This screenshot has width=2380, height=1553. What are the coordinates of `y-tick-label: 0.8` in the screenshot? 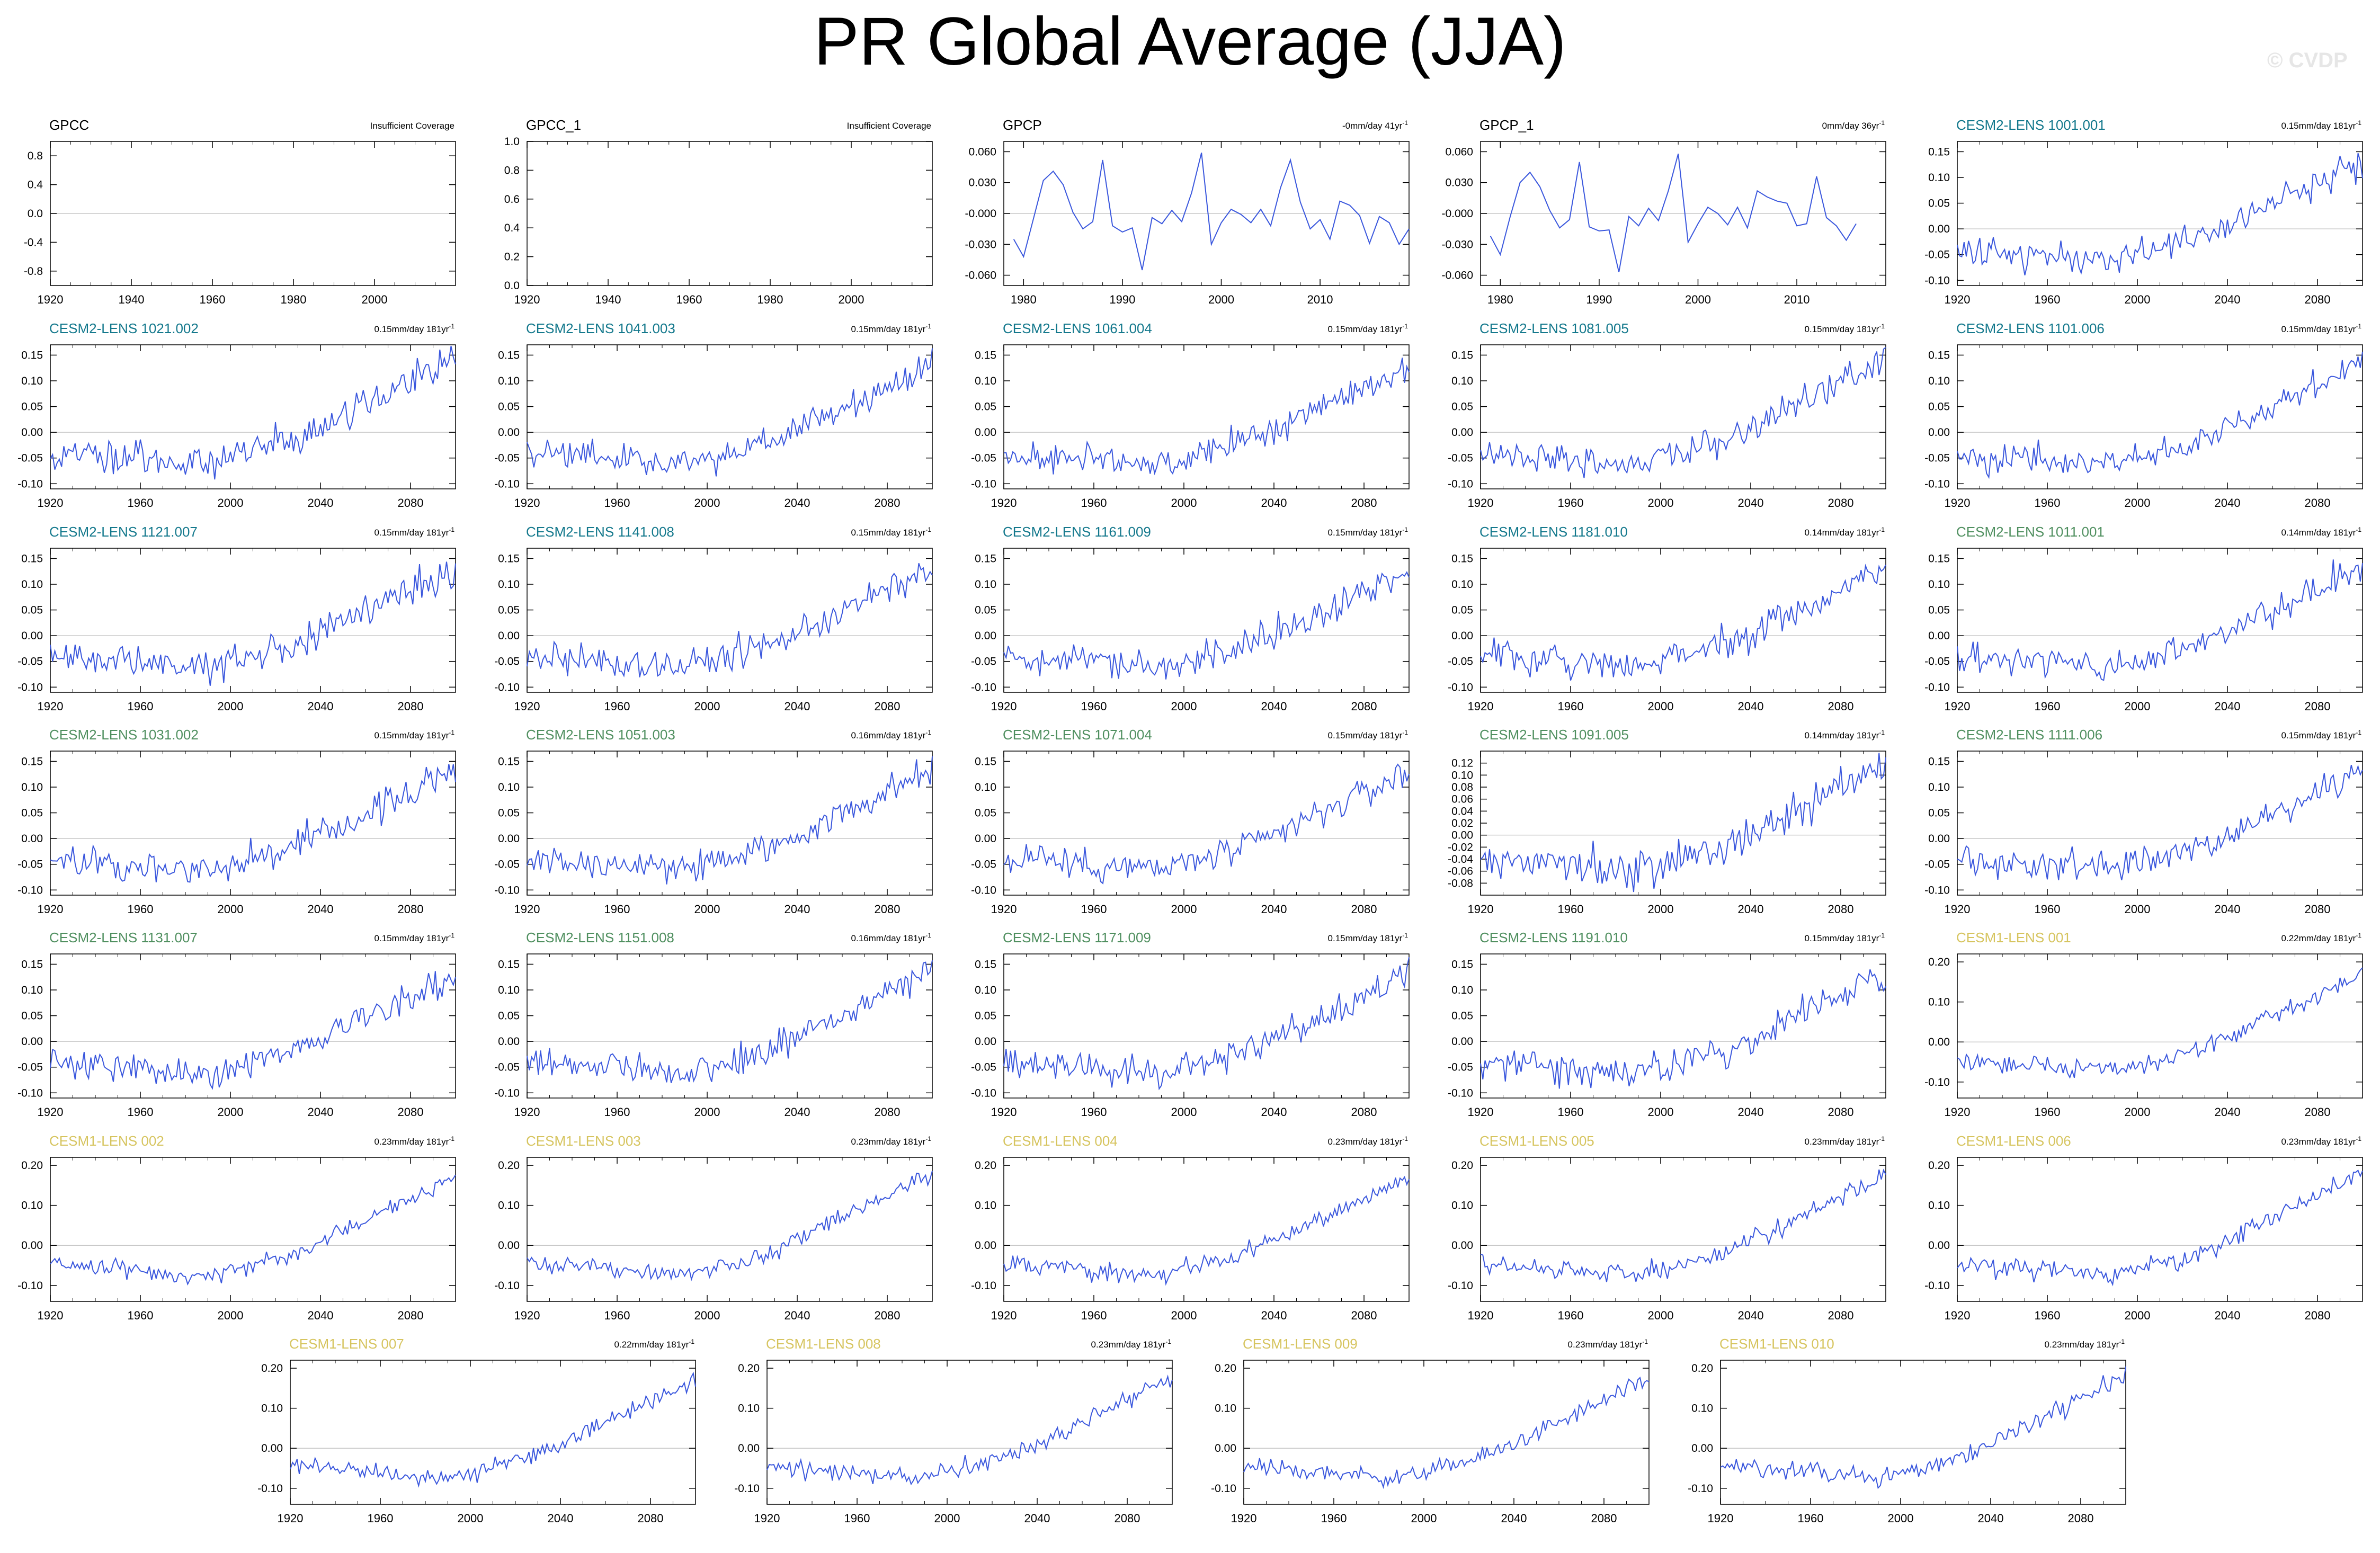 It's located at (512, 170).